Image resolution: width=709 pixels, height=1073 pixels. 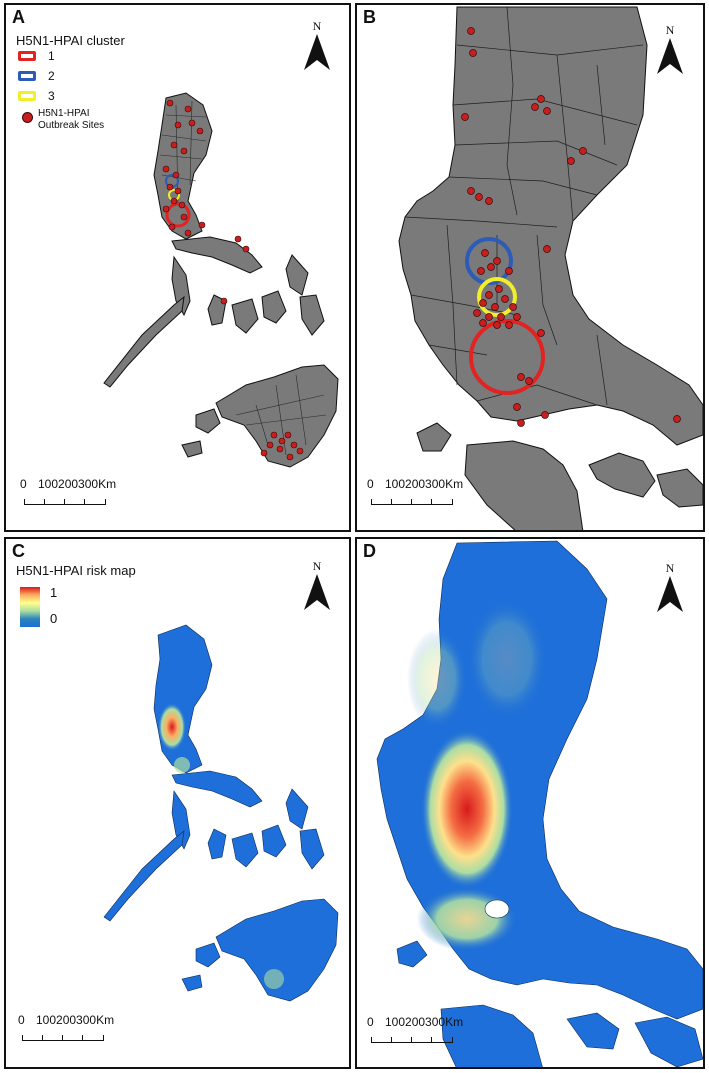 I want to click on outbreak-label: H5N1-HPAI Outbreak Sites, so click(x=71, y=120).